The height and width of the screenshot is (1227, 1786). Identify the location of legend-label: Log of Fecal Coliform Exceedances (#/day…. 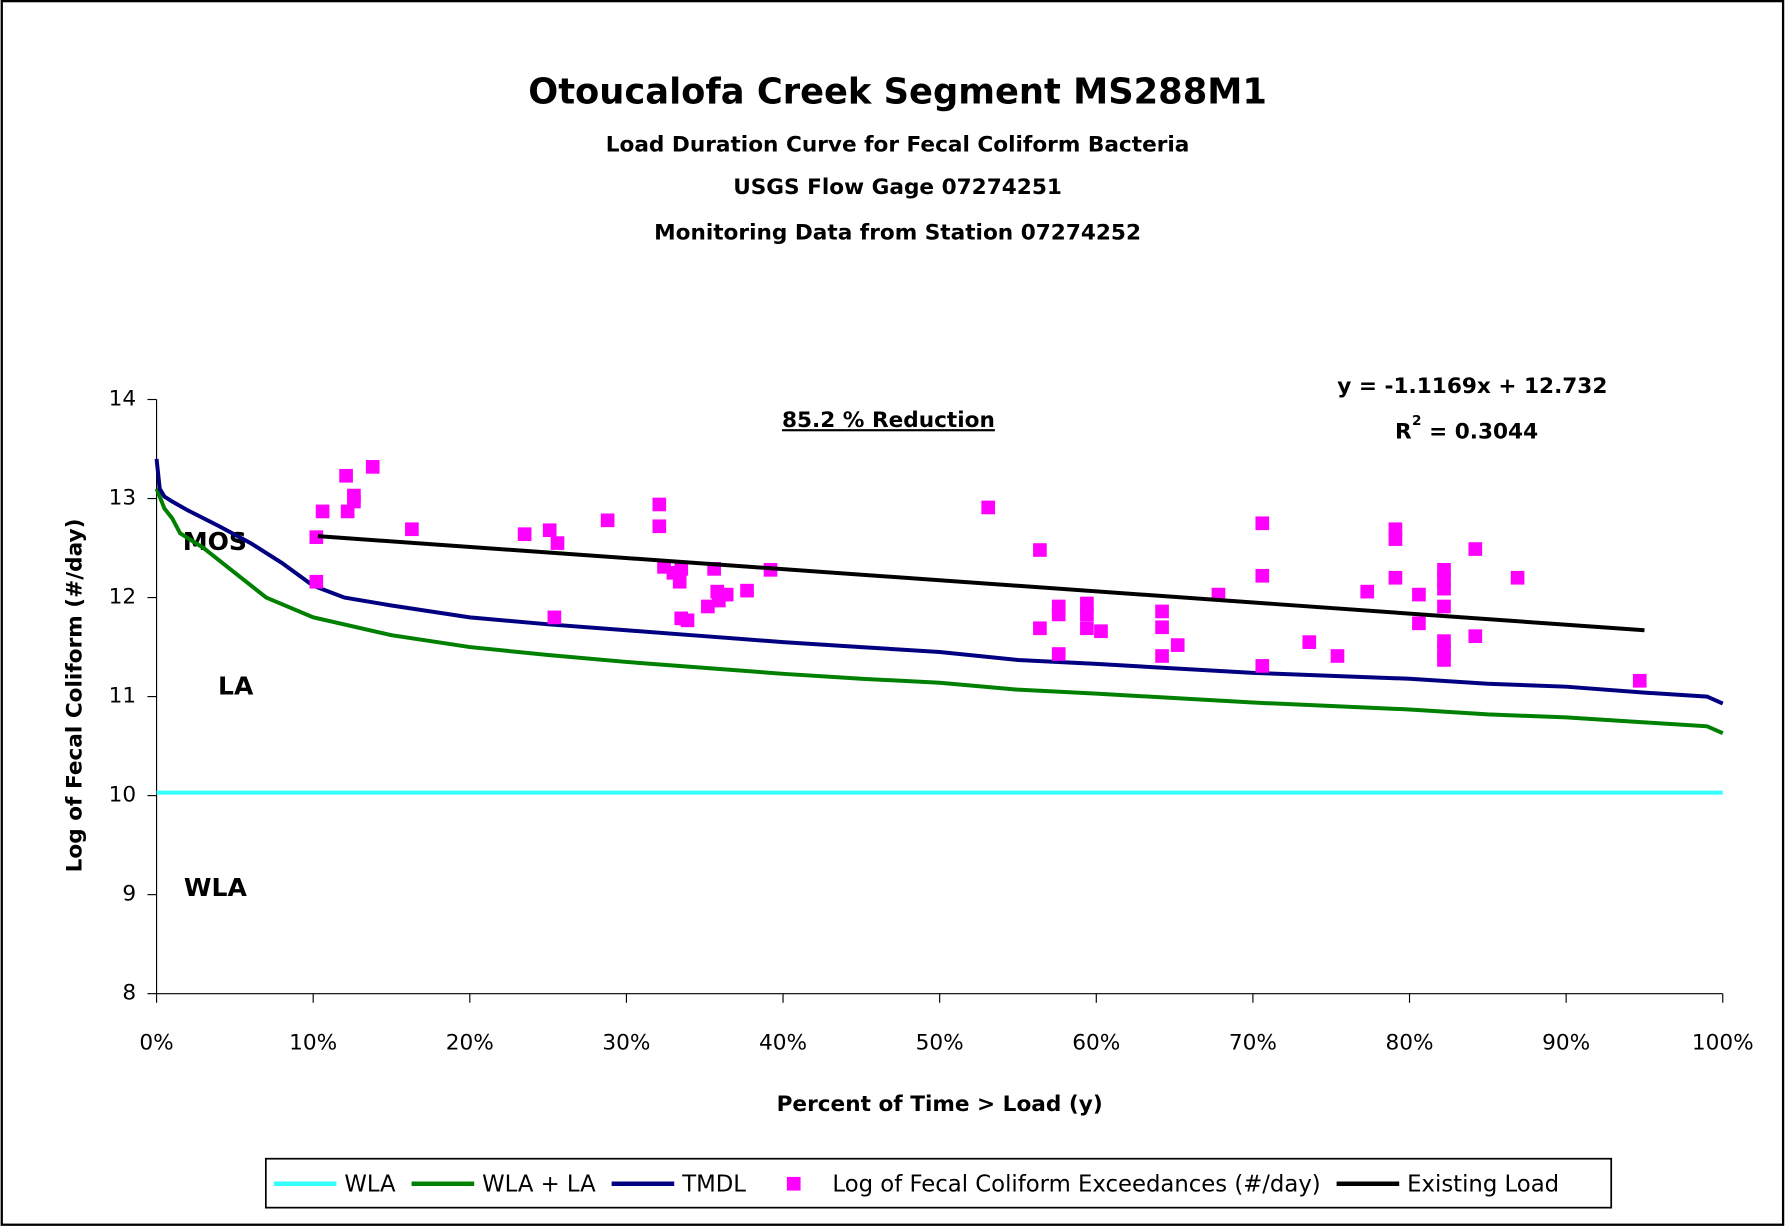
(1076, 1184).